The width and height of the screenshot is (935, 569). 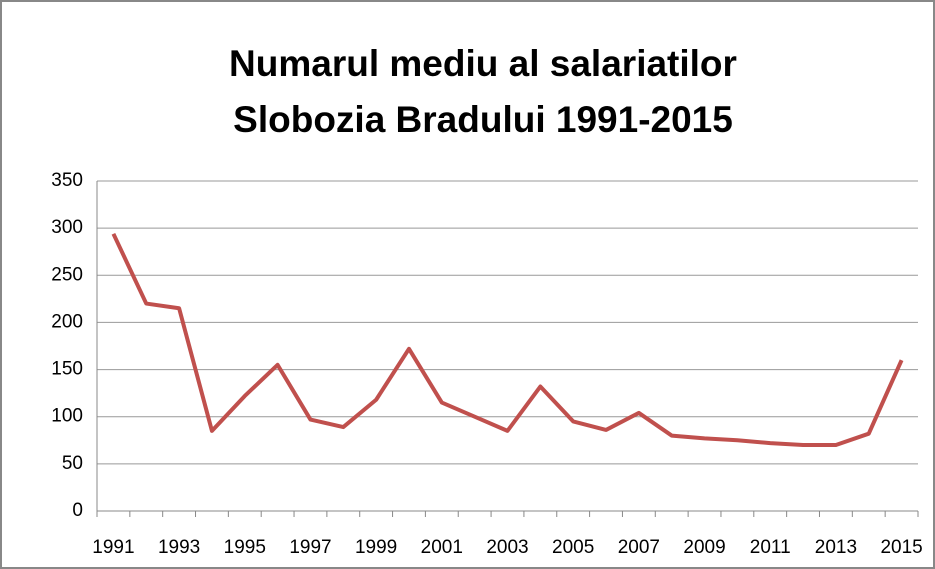 What do you see at coordinates (507, 547) in the screenshot?
I see `x-tick-label: 2003` at bounding box center [507, 547].